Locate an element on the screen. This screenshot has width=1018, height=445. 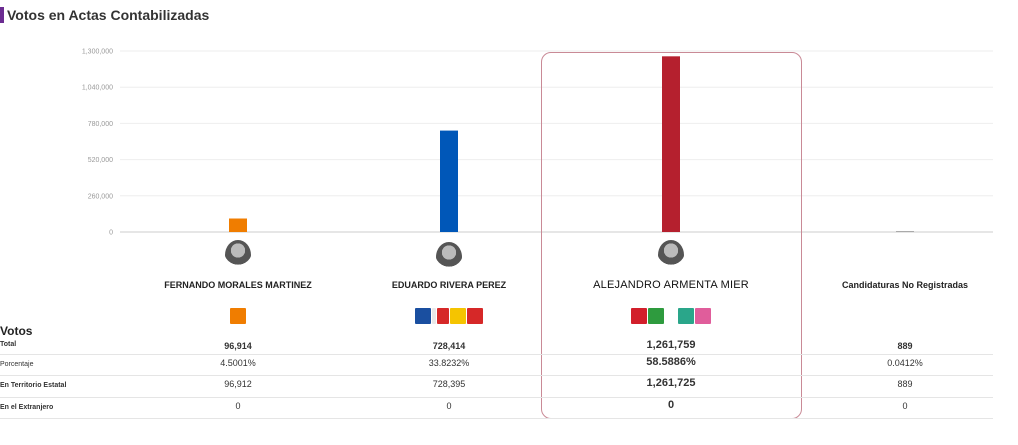
table-cell: 0.0412% is located at coordinates (905, 363).